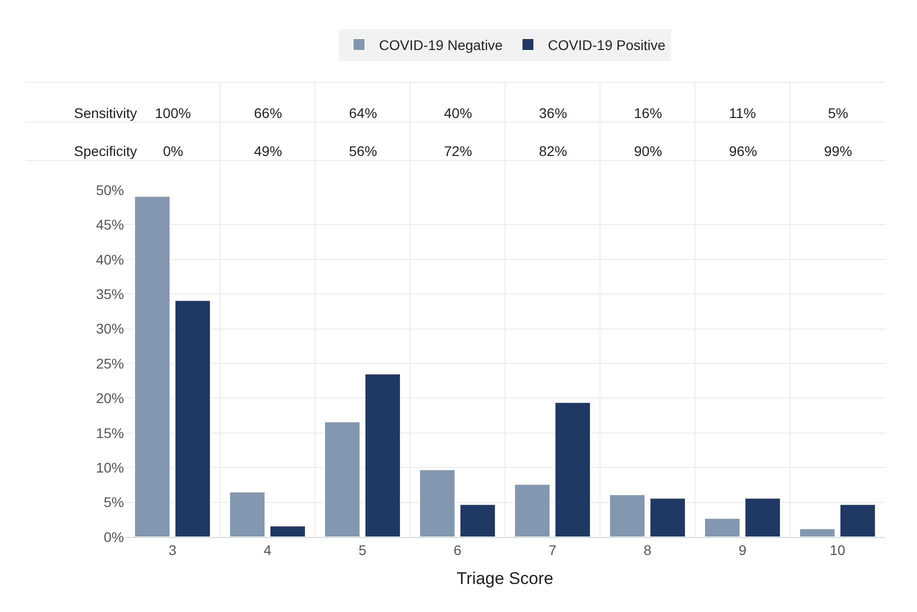 The width and height of the screenshot is (917, 612). Describe the element at coordinates (172, 550) in the screenshot. I see `x-tick-label: 3` at that location.